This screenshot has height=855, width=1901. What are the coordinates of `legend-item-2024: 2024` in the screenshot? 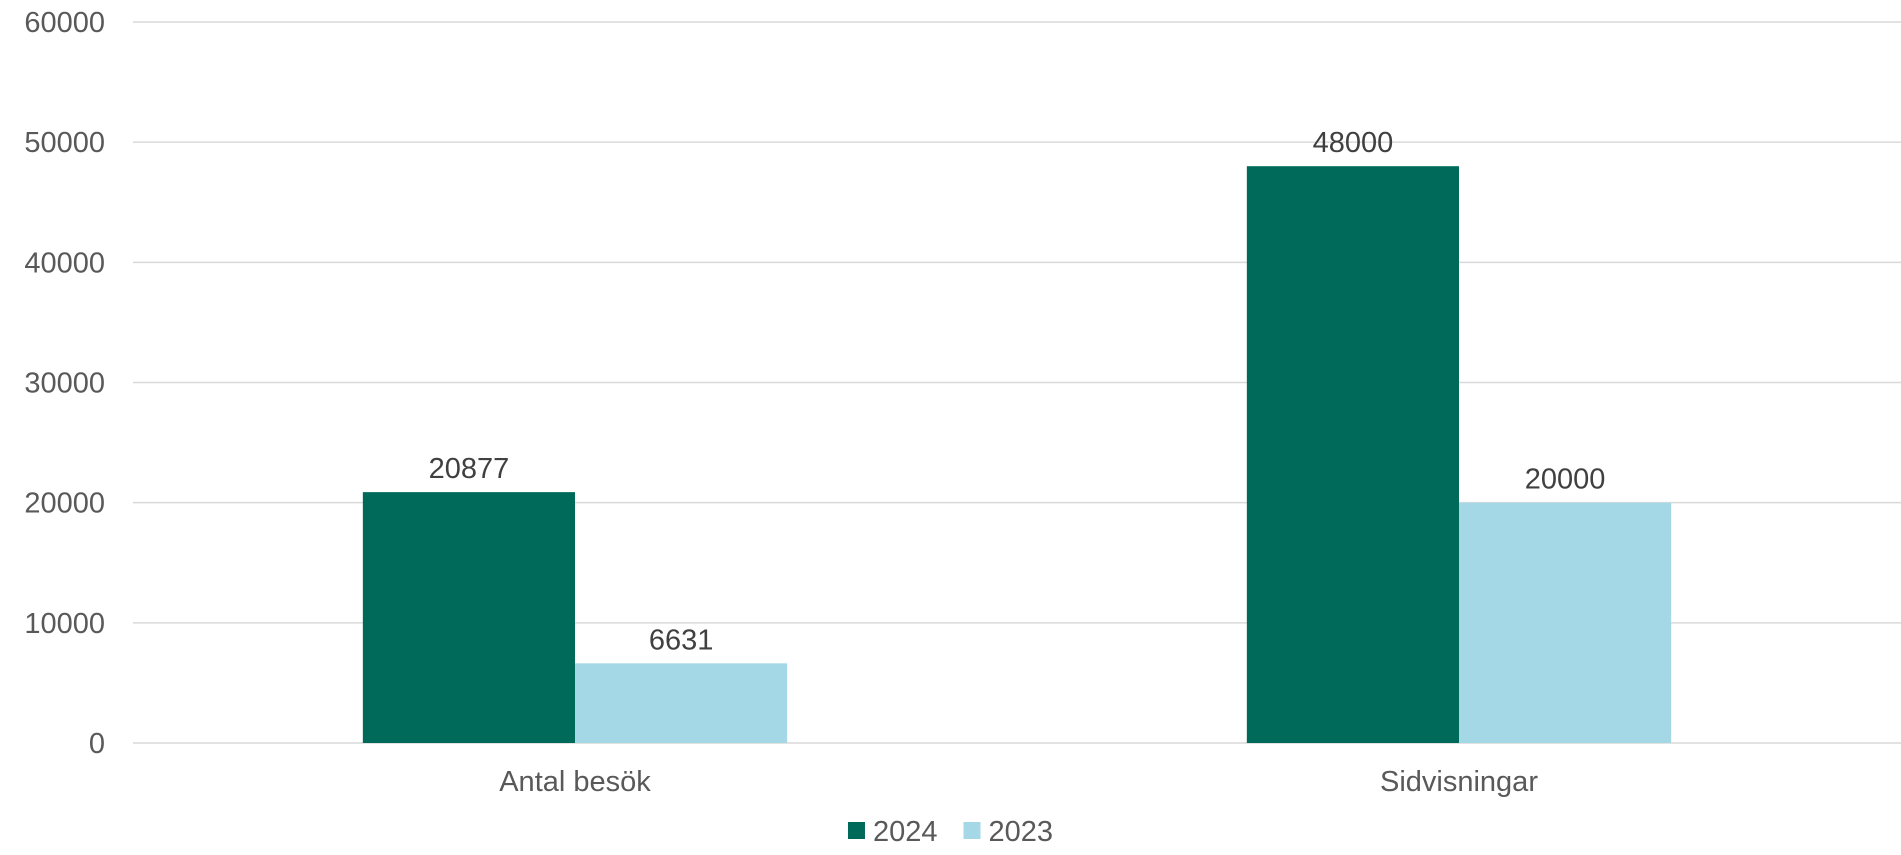 It's located at (892, 832).